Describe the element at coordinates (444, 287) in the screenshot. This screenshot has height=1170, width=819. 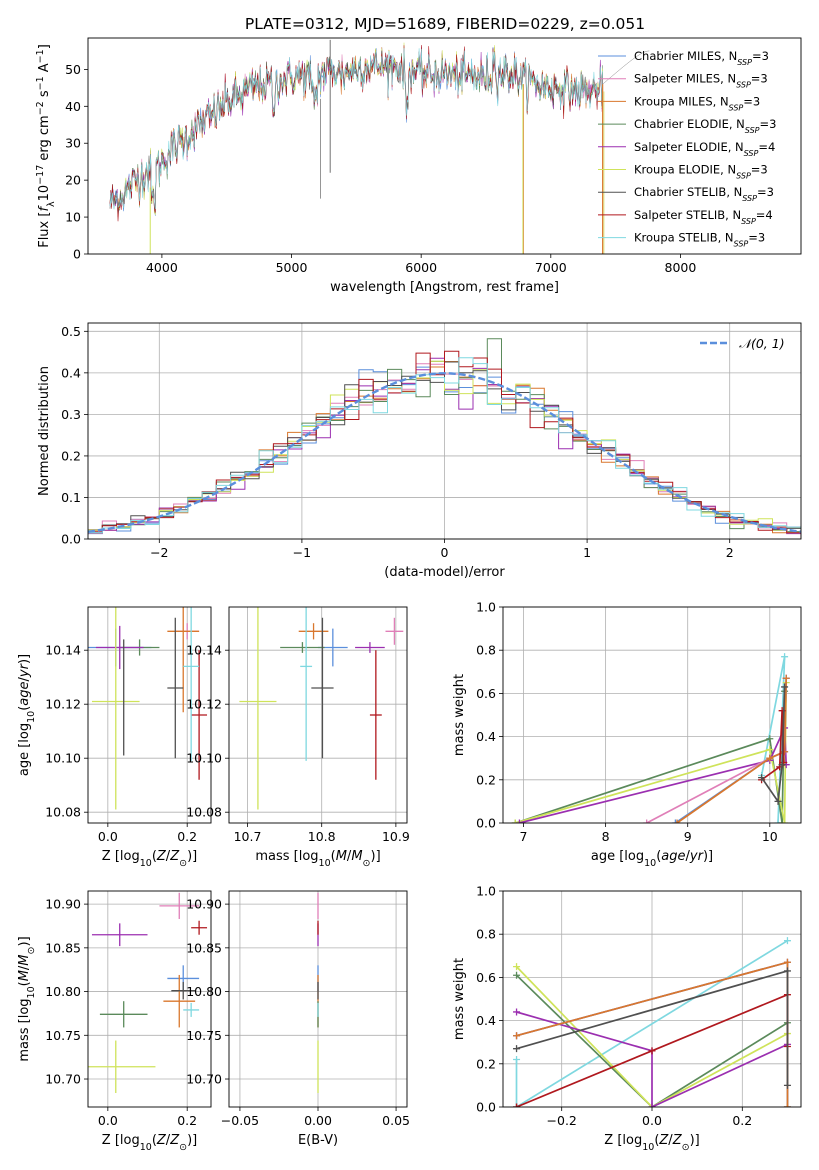
I see `spectrum-xlabel: wavelength [Angstrom, rest frame]` at that location.